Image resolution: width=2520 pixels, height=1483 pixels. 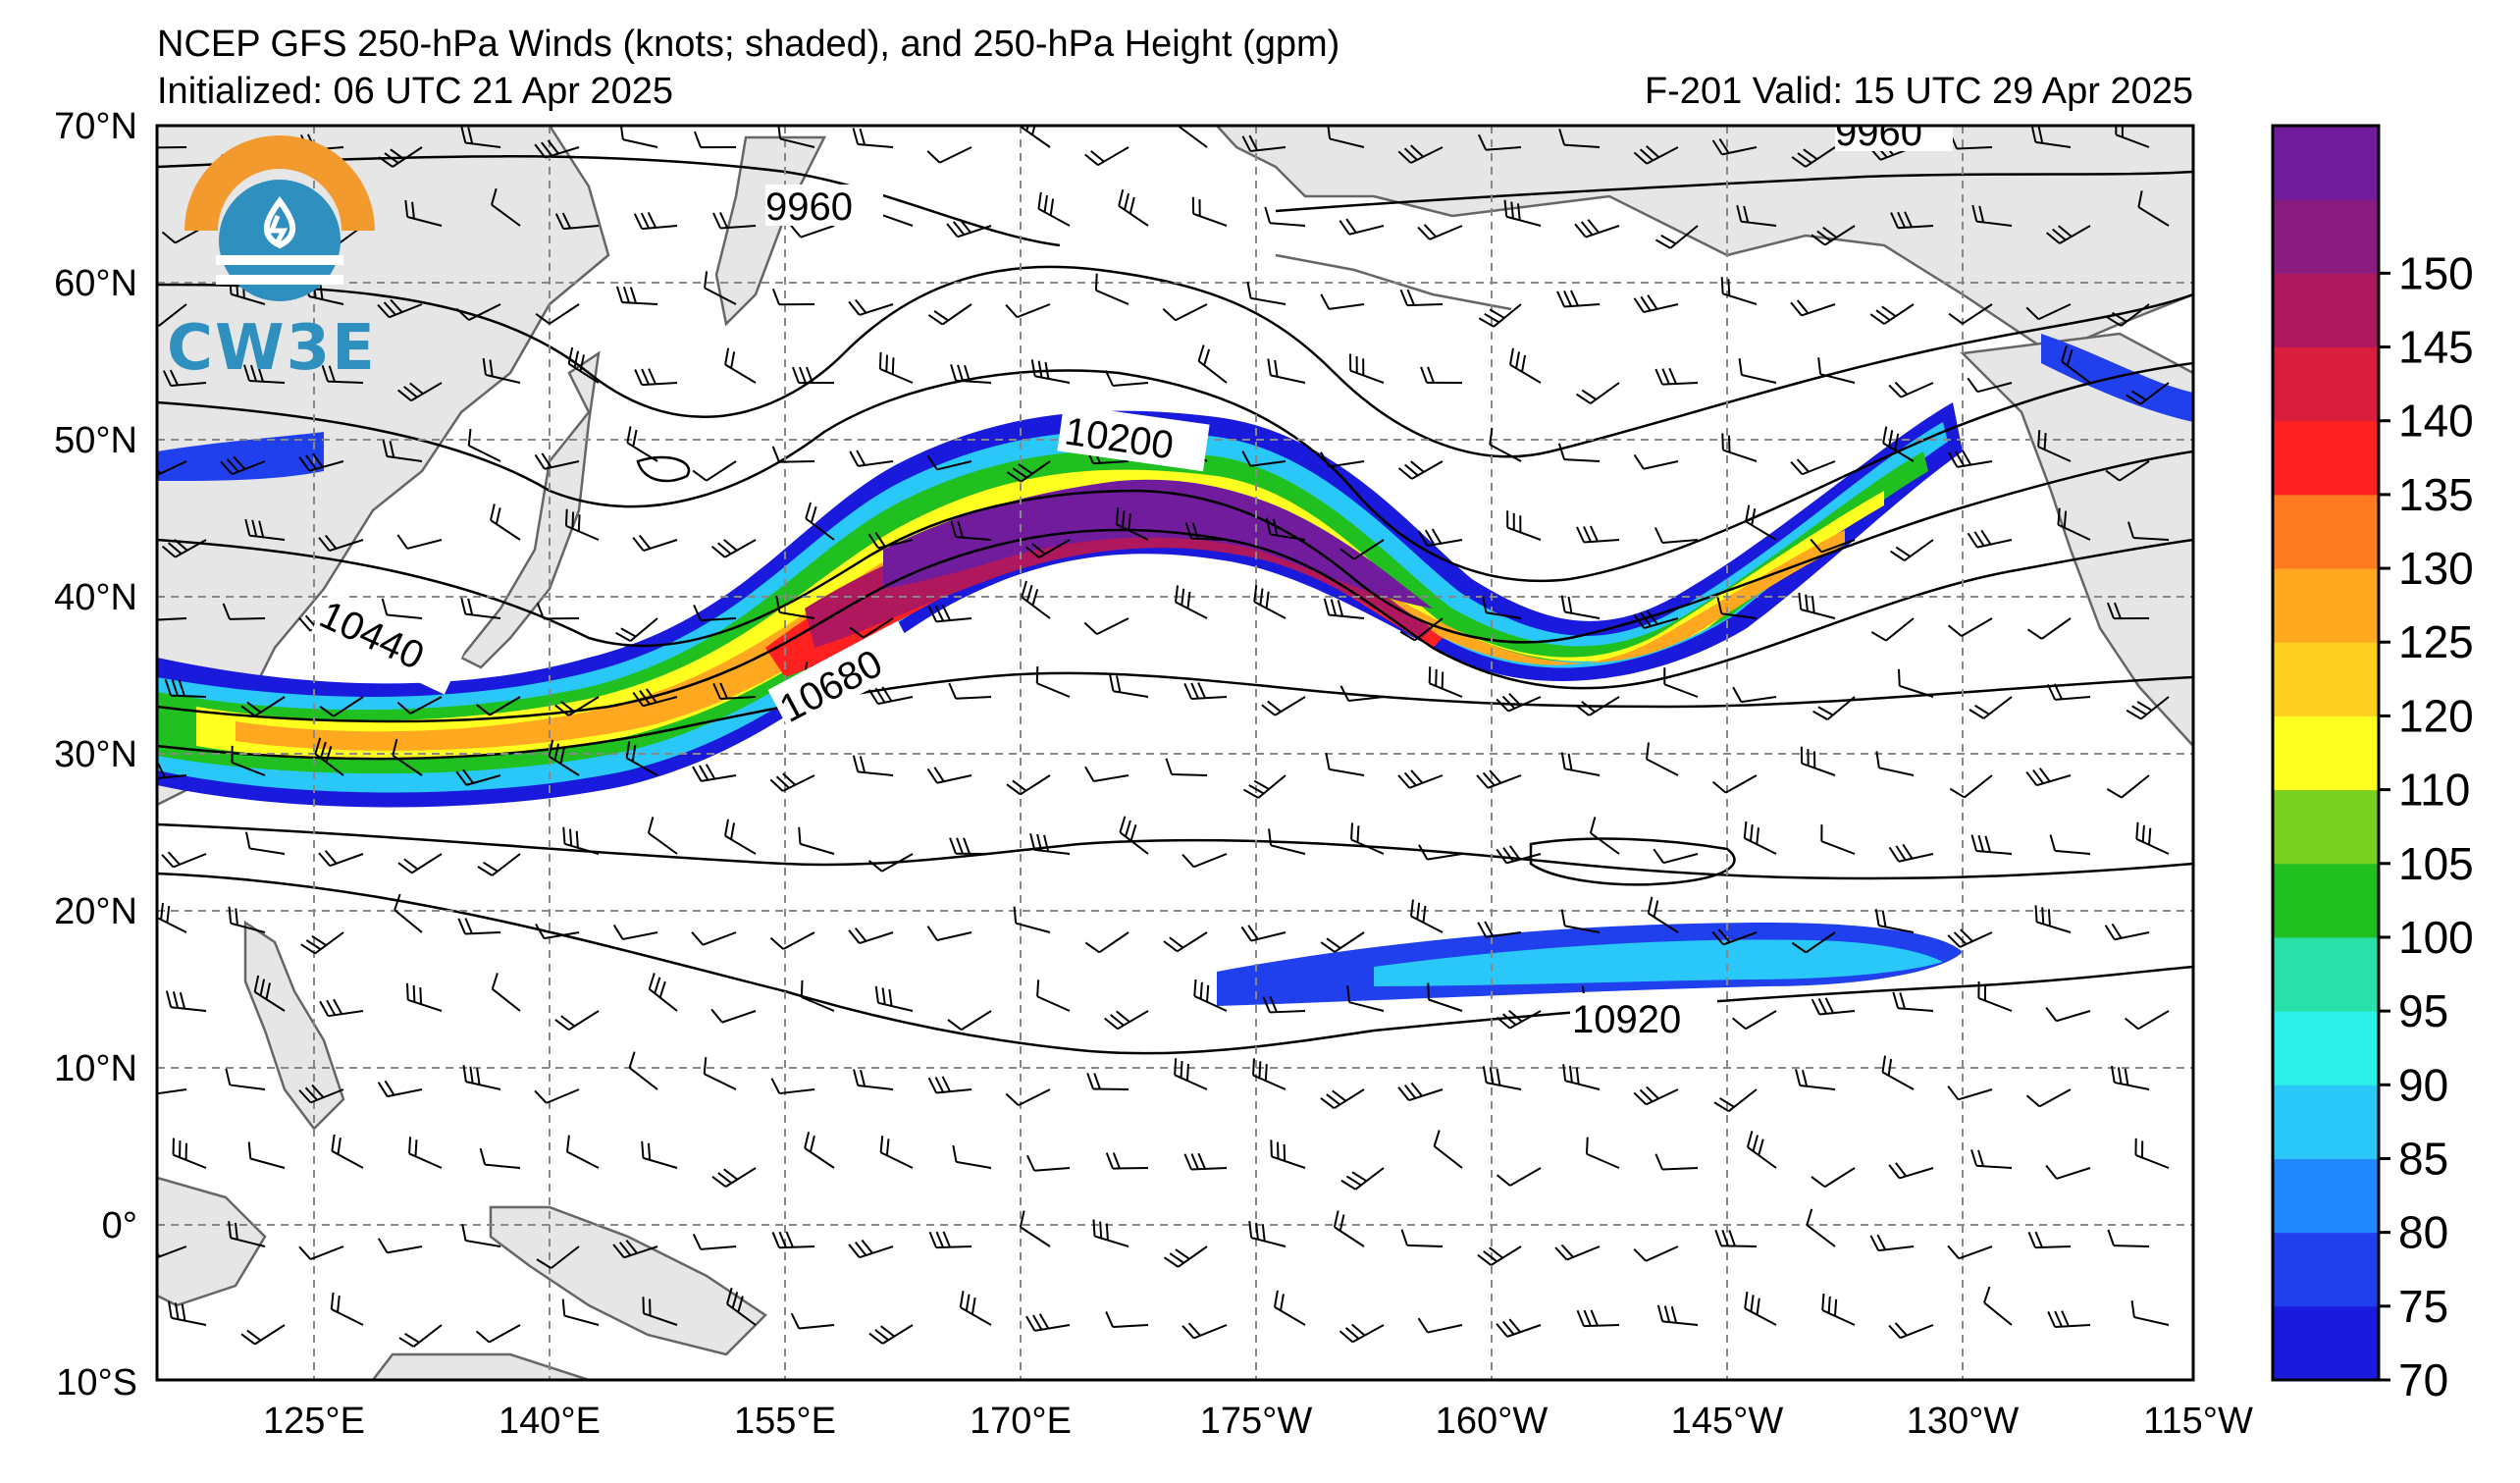 What do you see at coordinates (95, 441) in the screenshot?
I see `lat-label-50n: 50°N` at bounding box center [95, 441].